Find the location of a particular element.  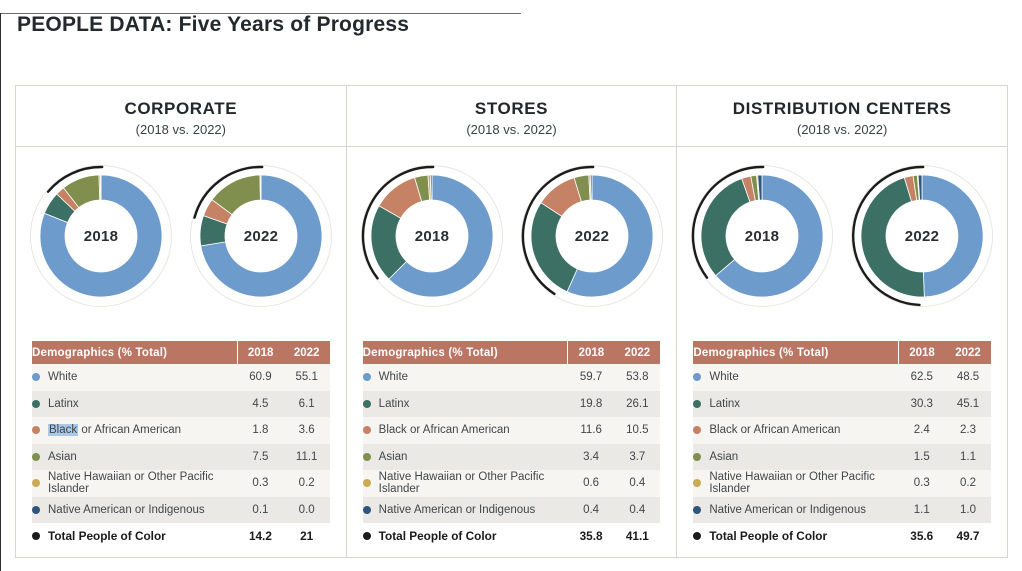

cell-2018: 60.9 is located at coordinates (260, 377).